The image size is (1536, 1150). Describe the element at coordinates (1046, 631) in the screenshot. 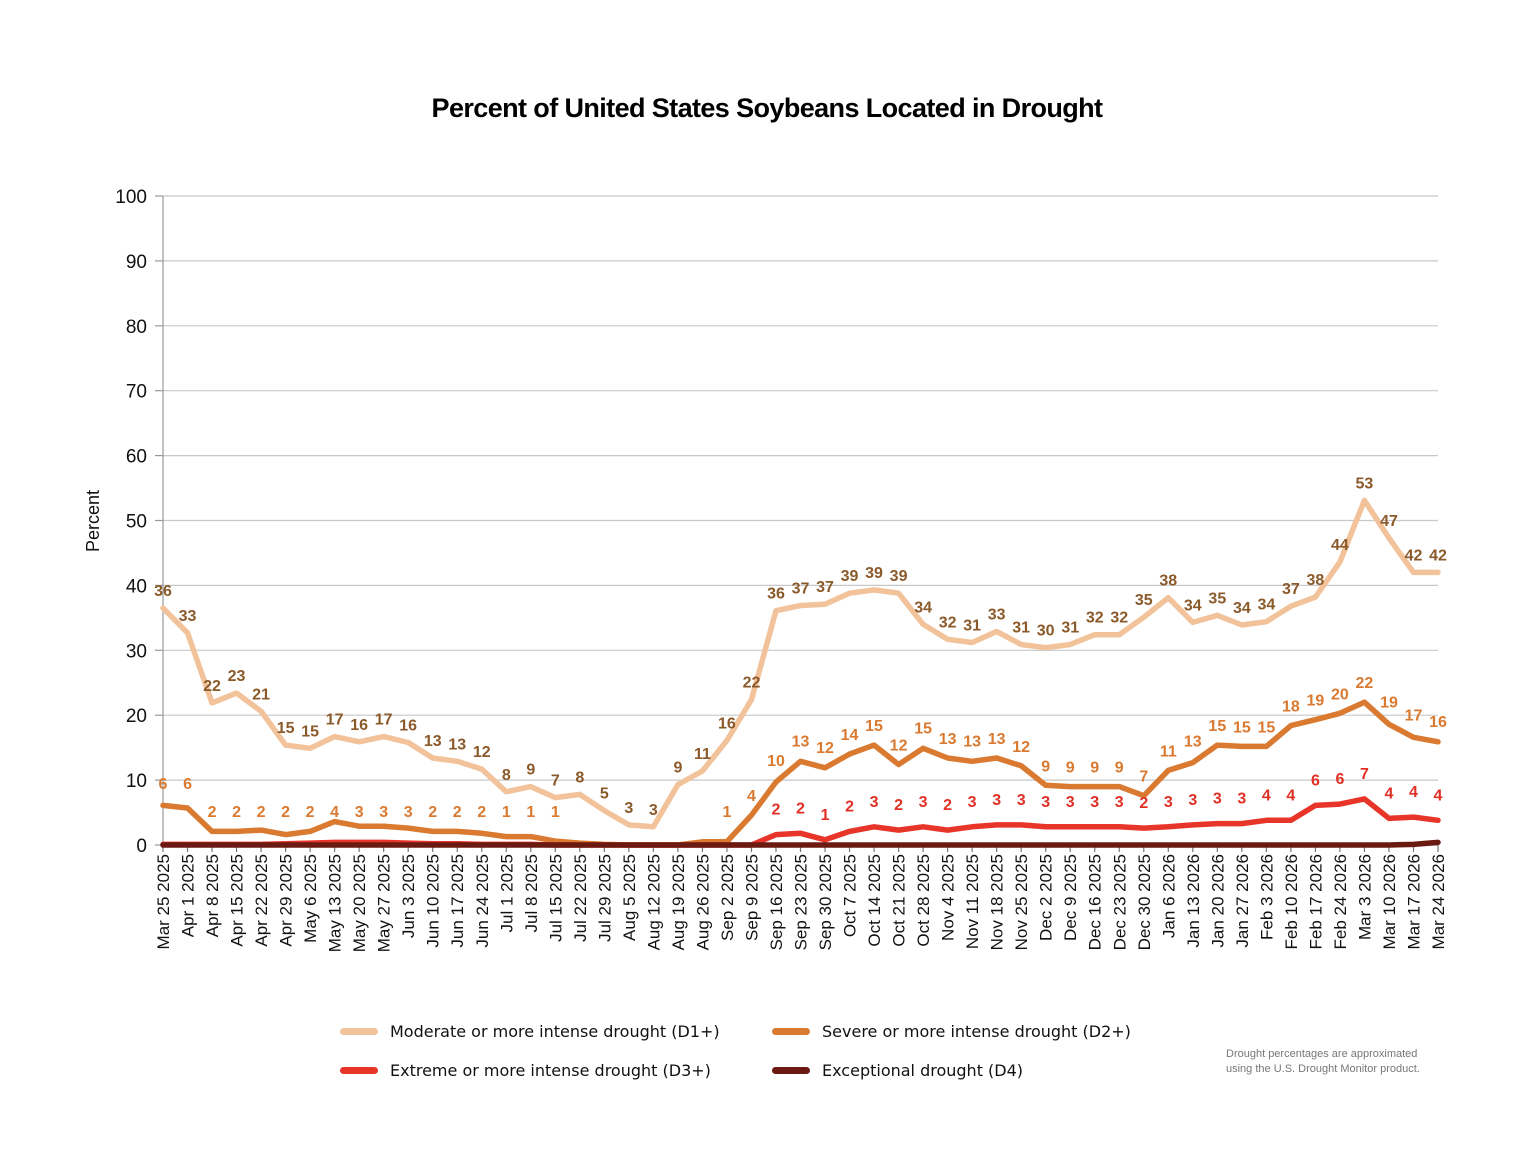

I see `data-label-d1: 30` at that location.